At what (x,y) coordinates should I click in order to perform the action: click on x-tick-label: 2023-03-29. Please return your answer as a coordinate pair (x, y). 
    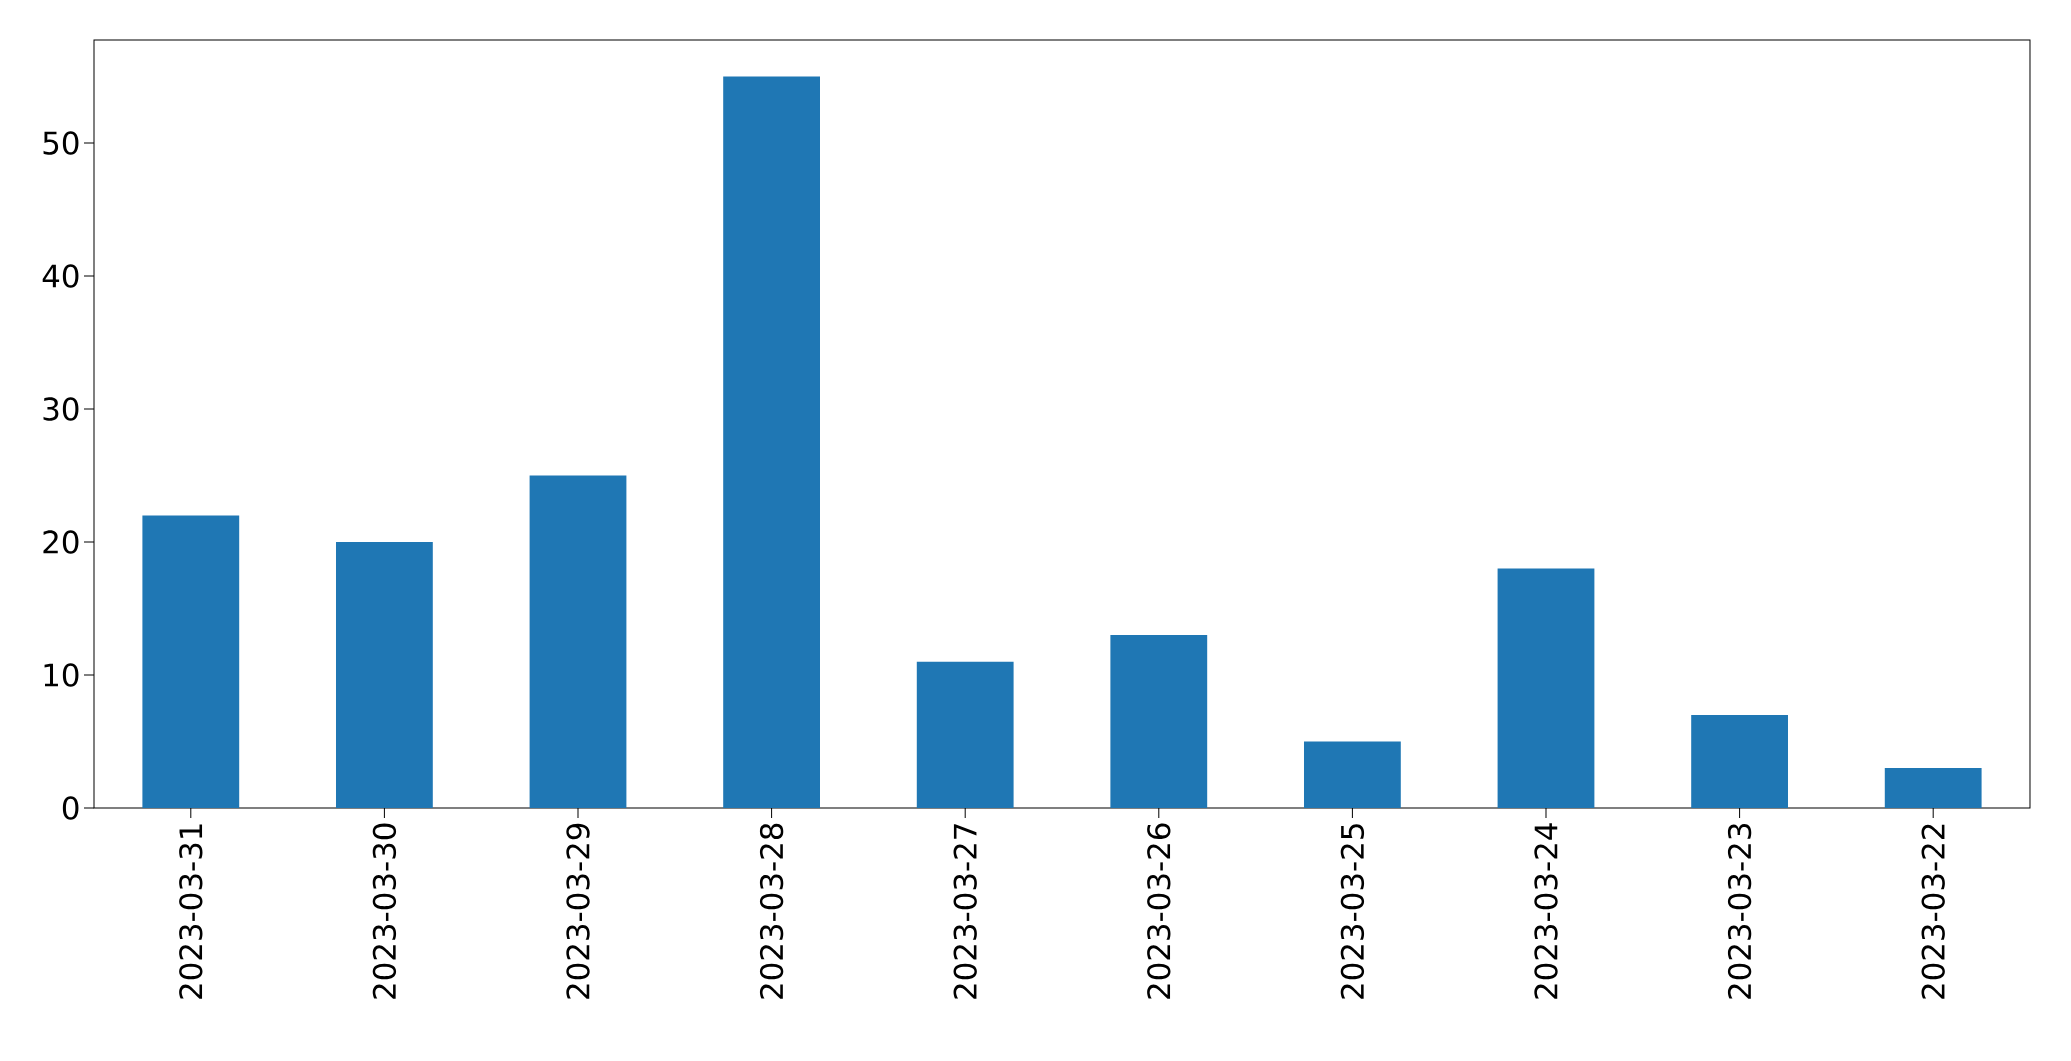
    Looking at the image, I should click on (578, 911).